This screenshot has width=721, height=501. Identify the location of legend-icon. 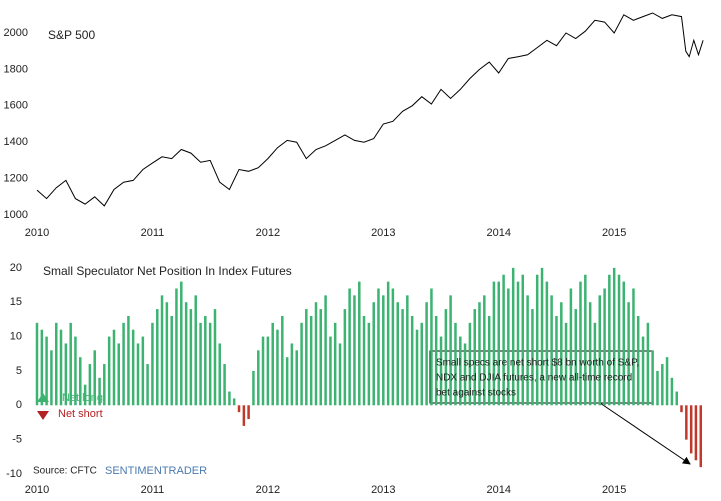
(43, 415).